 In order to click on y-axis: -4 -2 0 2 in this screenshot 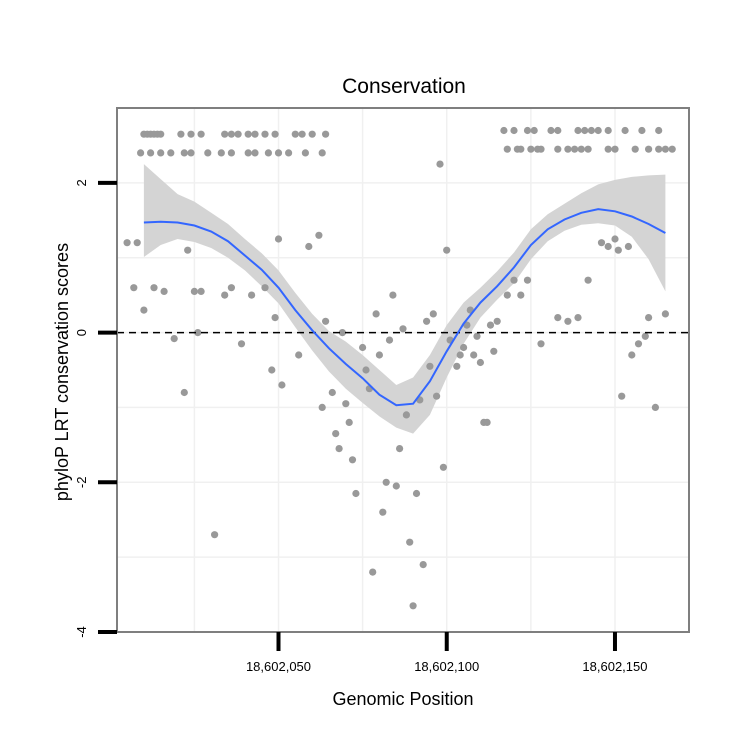, I will do `click(95, 408)`.